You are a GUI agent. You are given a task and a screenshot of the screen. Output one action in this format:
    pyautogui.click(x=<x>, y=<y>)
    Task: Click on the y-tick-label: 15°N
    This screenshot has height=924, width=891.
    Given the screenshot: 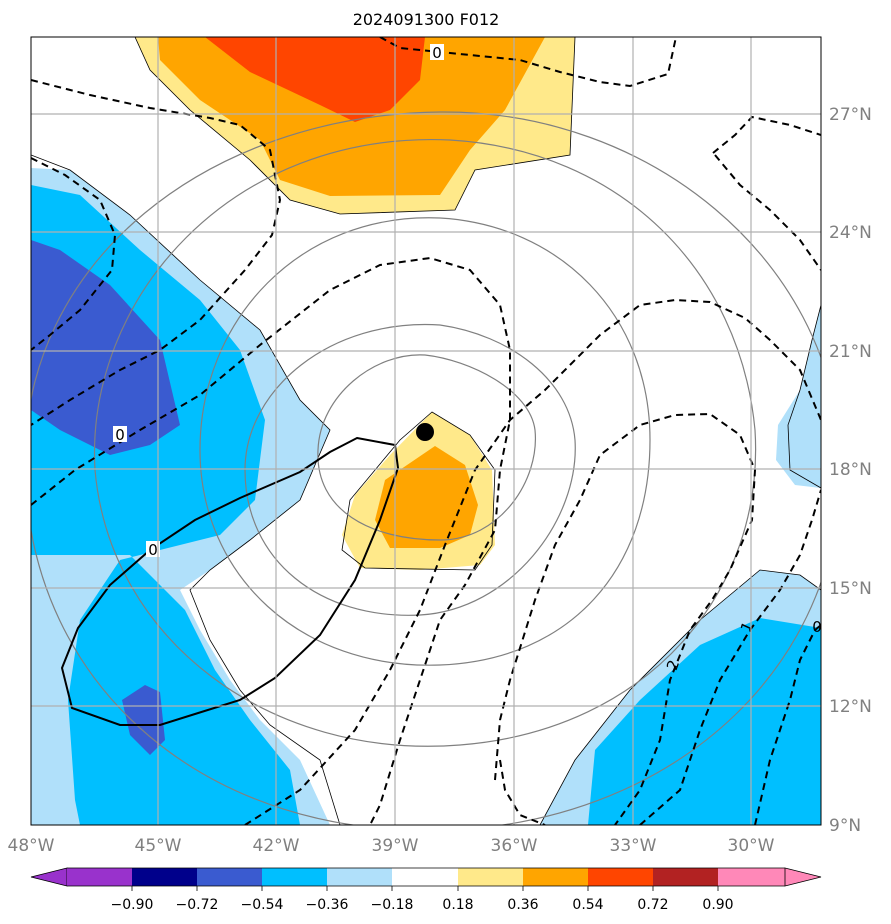 What is the action you would take?
    pyautogui.click(x=850, y=589)
    